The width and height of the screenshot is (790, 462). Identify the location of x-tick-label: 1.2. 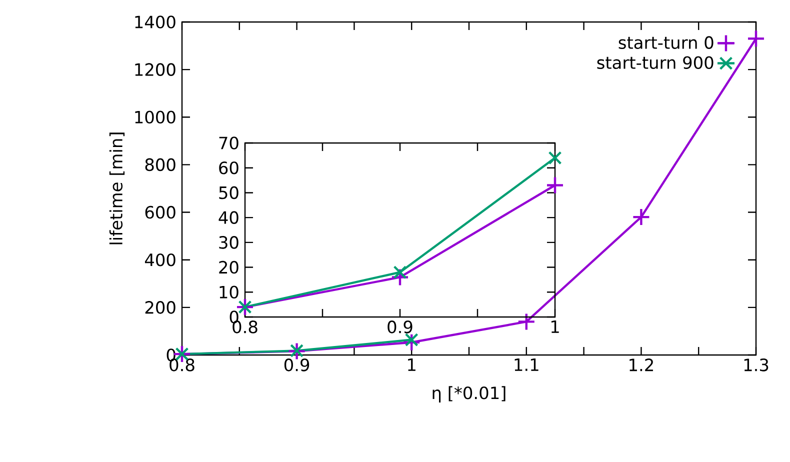
(641, 365).